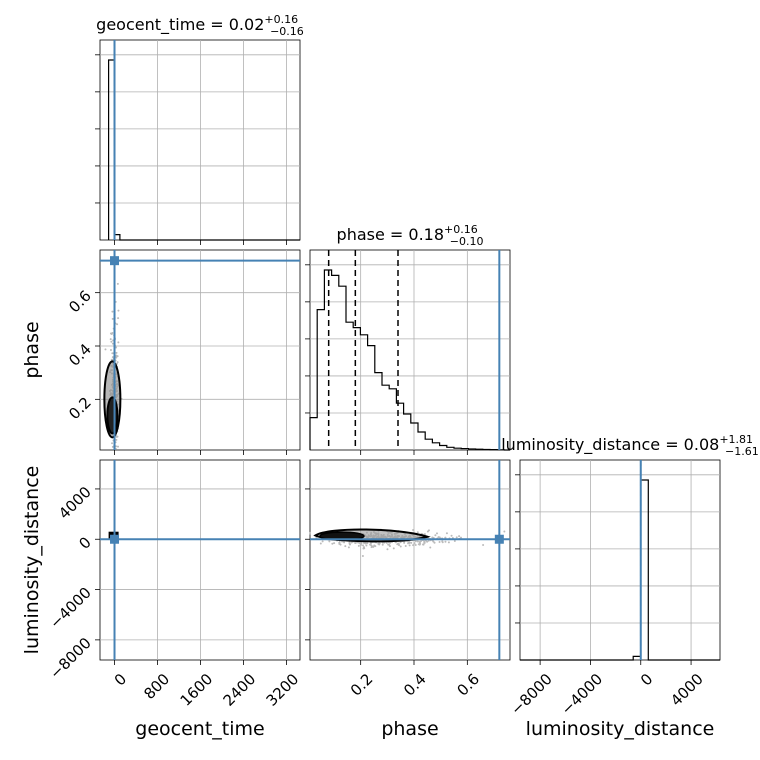 The height and width of the screenshot is (760, 760). I want to click on hist-panel-geocent_time, so click(200, 140).